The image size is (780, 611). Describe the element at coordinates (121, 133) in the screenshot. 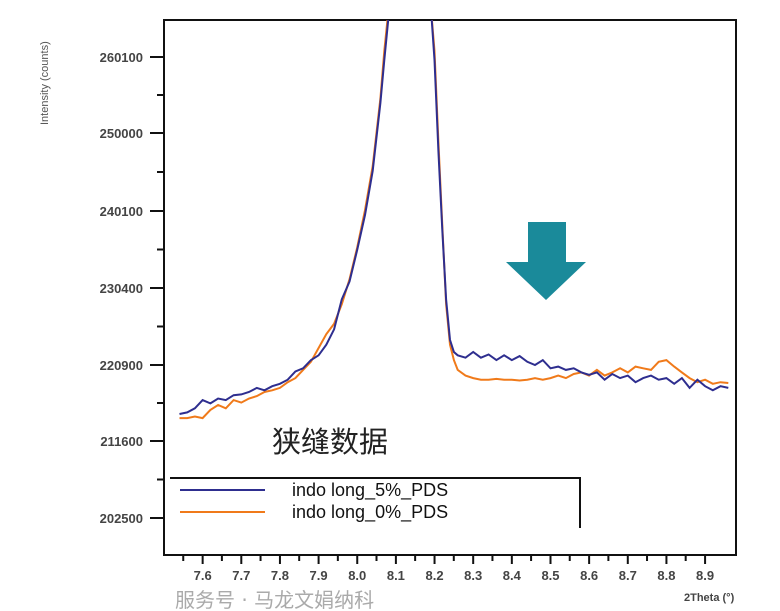

I see `y-tick-label: 250000` at that location.